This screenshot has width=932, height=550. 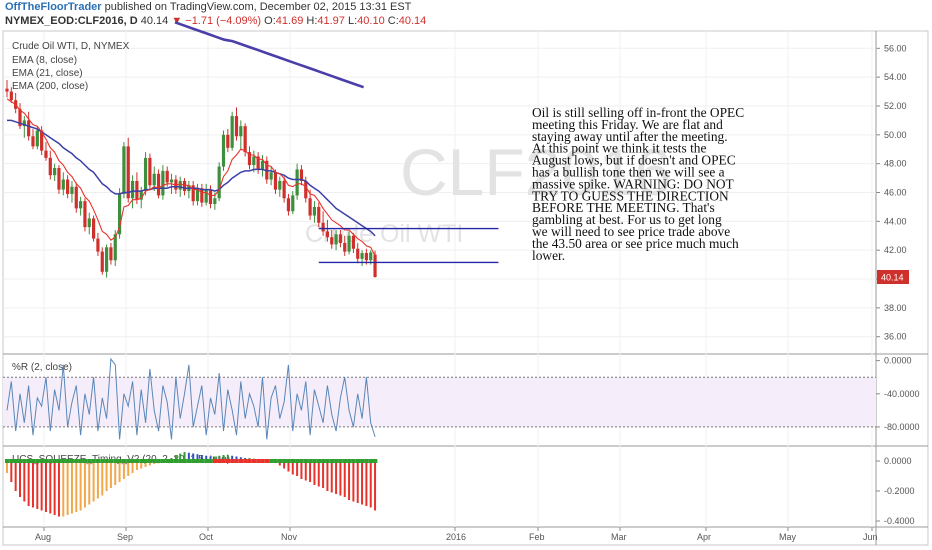 I want to click on note-line: massive spike. WARNING: DO NOT, so click(x=633, y=183).